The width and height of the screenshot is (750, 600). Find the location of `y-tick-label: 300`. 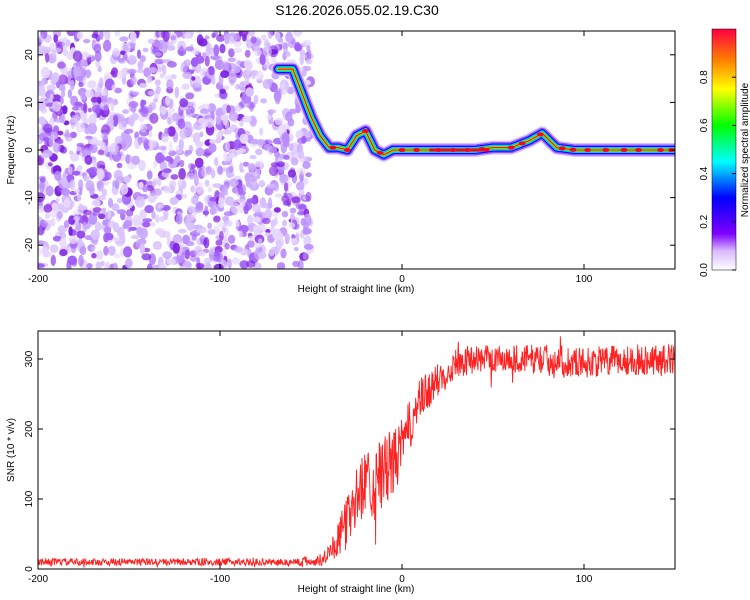

y-tick-label: 300 is located at coordinates (29, 358).